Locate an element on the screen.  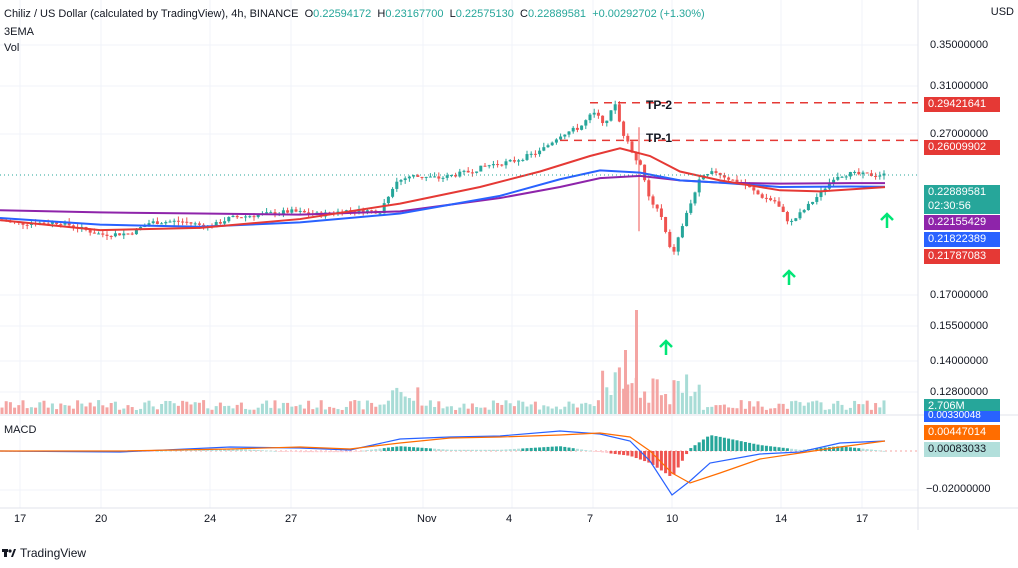
tp2-label: TP-2 is located at coordinates (659, 105).